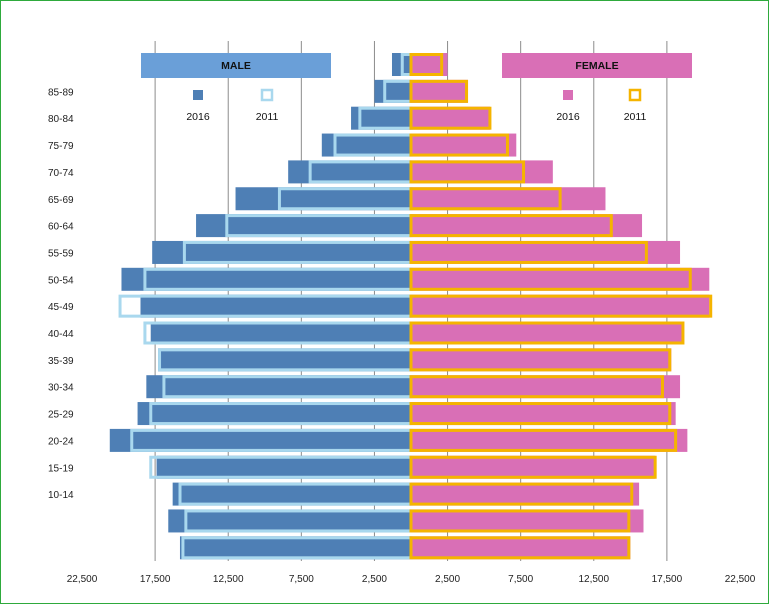 Image resolution: width=769 pixels, height=605 pixels. What do you see at coordinates (61, 253) in the screenshot?
I see `age-label-55-59: 55-59` at bounding box center [61, 253].